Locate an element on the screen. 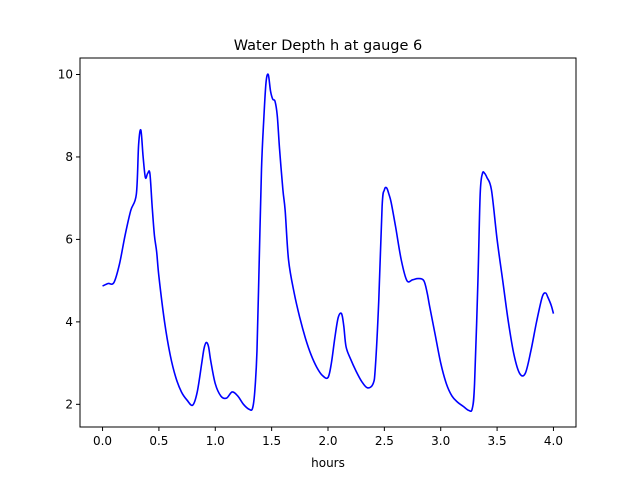 The image size is (640, 480). x-tick-label: 2.0 is located at coordinates (327, 441).